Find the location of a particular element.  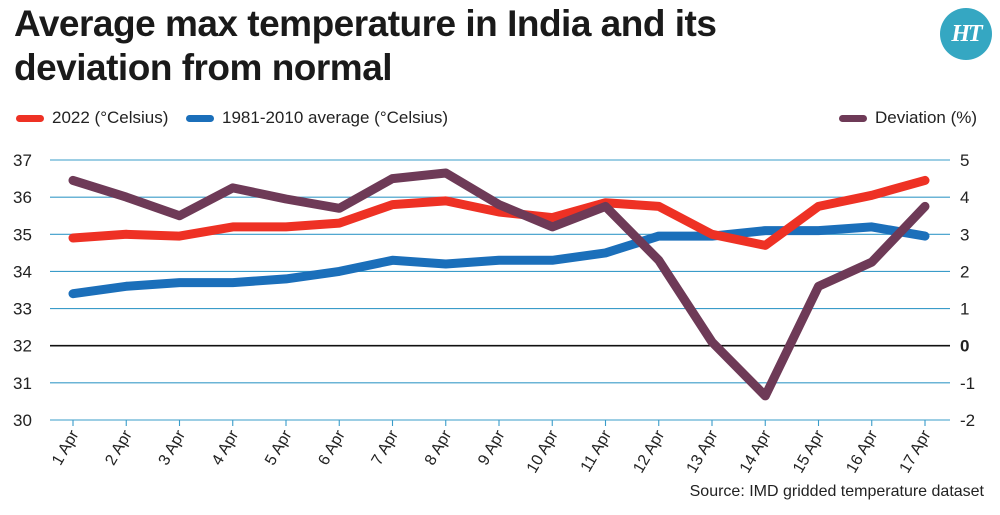

x-tick-label: 10 Apr is located at coordinates (543, 451).